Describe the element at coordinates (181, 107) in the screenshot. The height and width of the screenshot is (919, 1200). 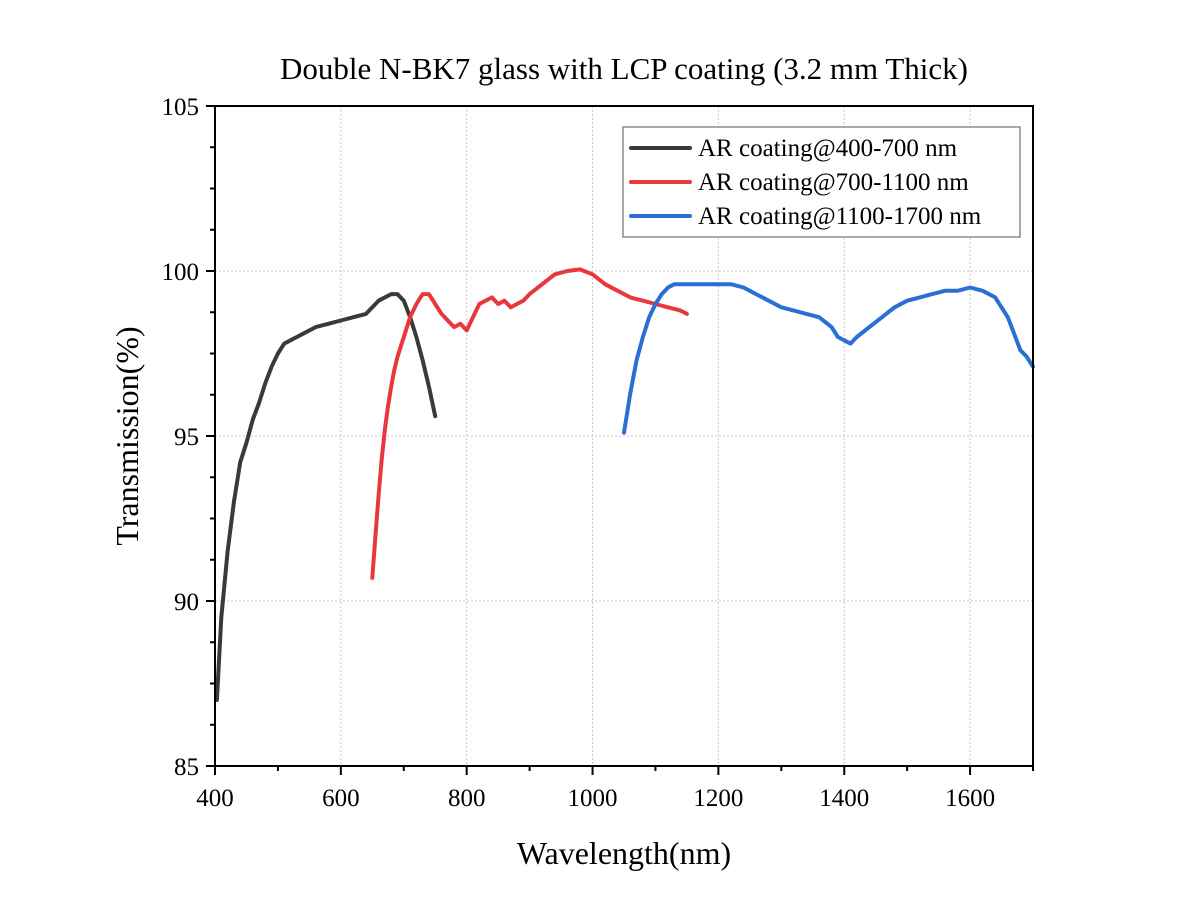
I see `y-tick-label: 105` at that location.